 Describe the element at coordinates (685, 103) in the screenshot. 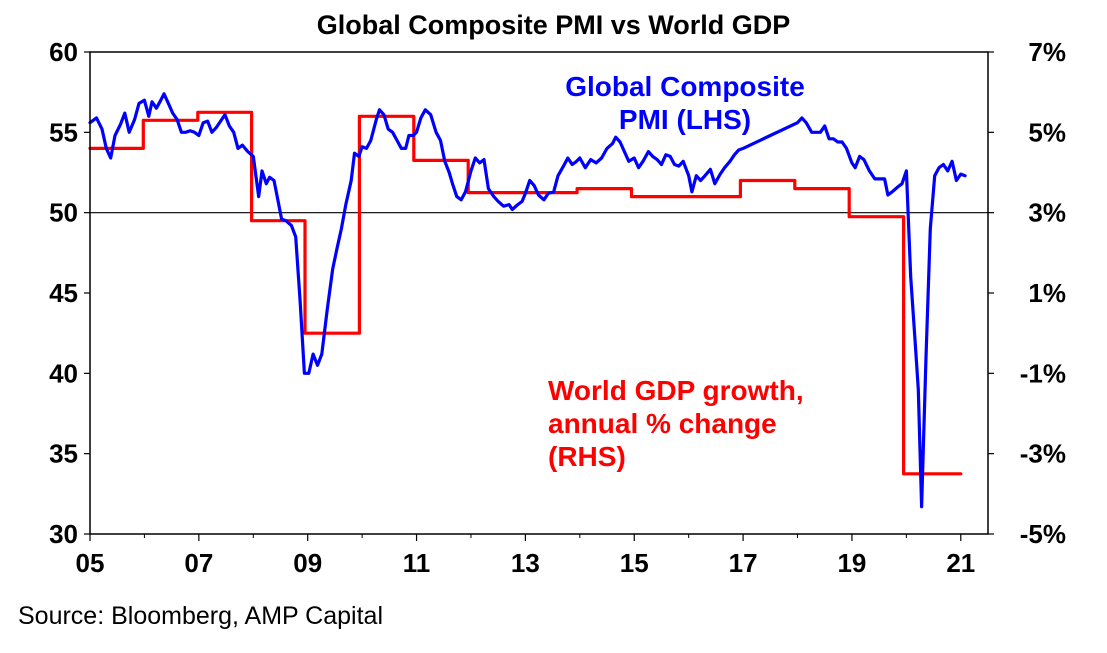

I see `pmi-series-label: Global Composite PMI (LHS)` at that location.